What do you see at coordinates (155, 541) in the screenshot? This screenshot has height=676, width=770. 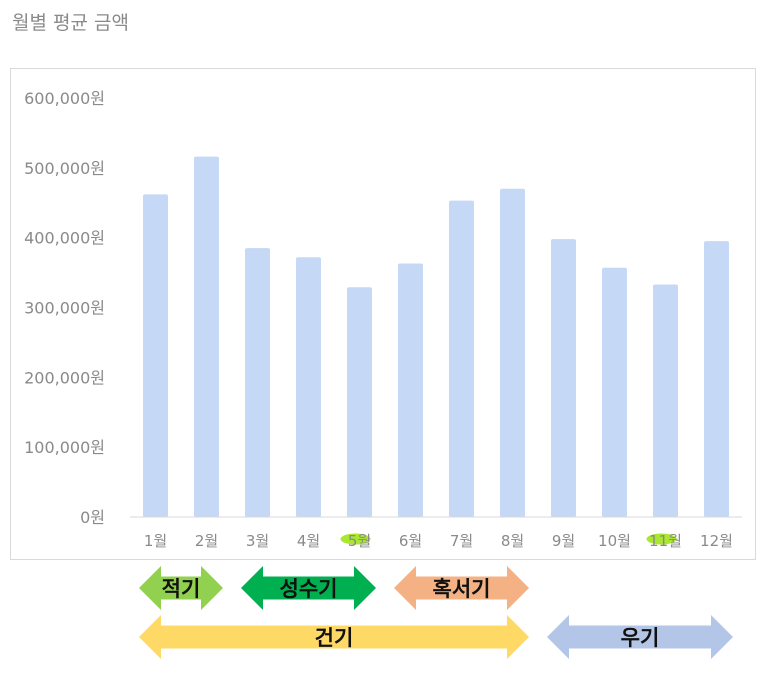 I see `x-tick-label: 1월` at bounding box center [155, 541].